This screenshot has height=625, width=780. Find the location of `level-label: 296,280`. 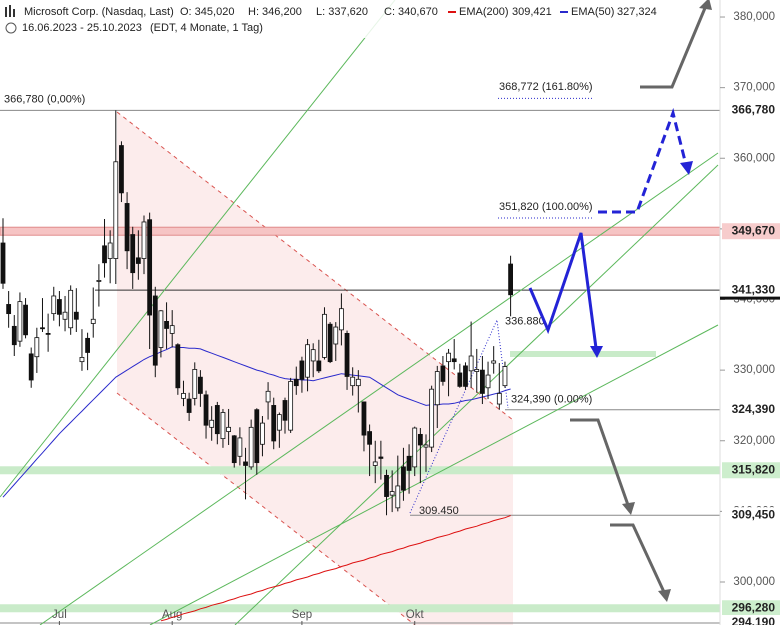

level-label: 296,280 is located at coordinates (754, 607).